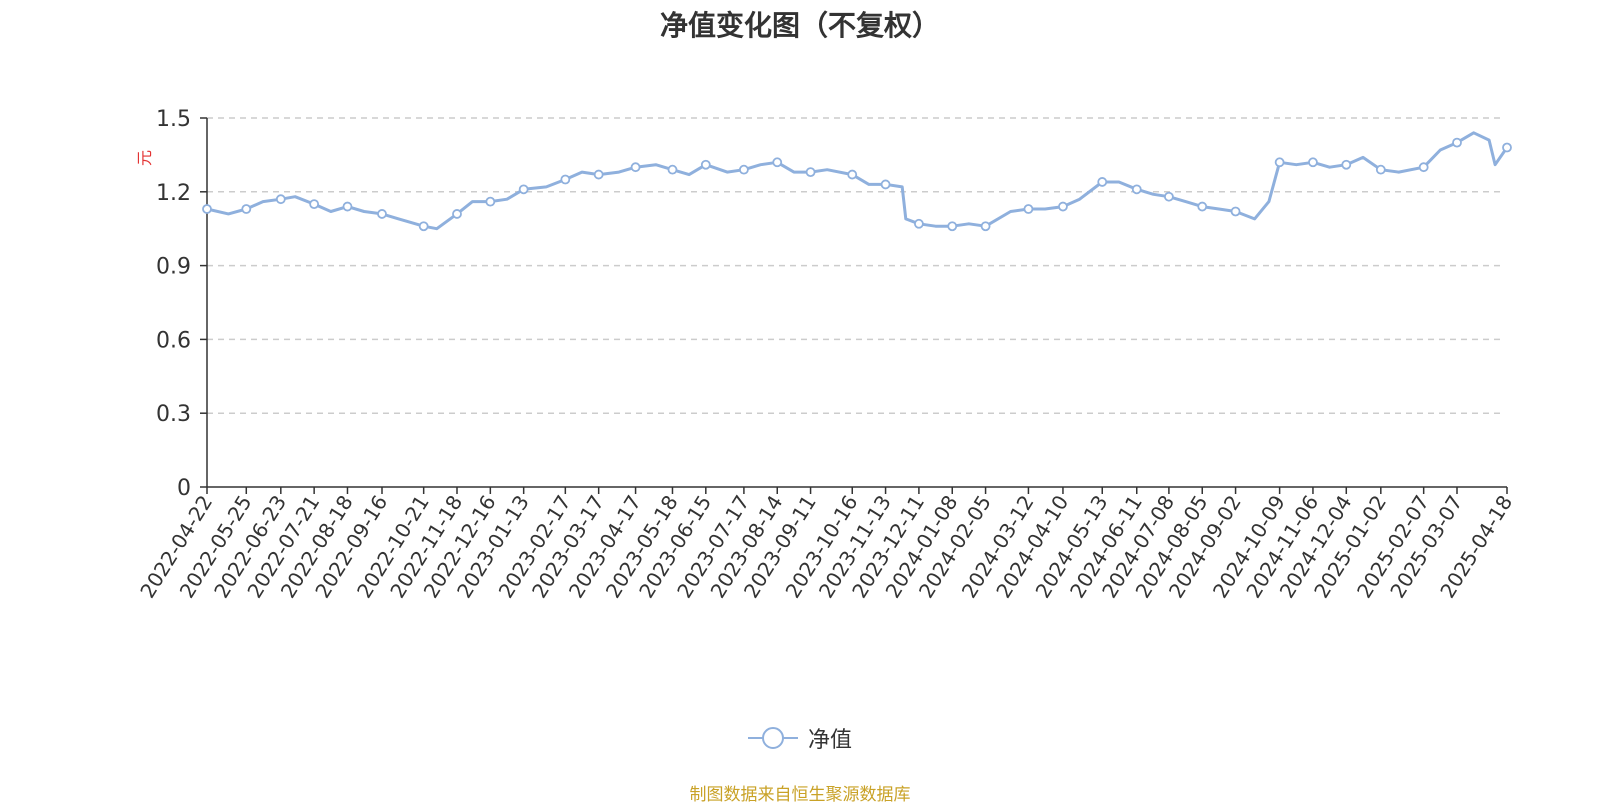 The image size is (1600, 805). What do you see at coordinates (800, 795) in the screenshot?
I see `source-note: 制图数据来自恒生聚源数据库` at bounding box center [800, 795].